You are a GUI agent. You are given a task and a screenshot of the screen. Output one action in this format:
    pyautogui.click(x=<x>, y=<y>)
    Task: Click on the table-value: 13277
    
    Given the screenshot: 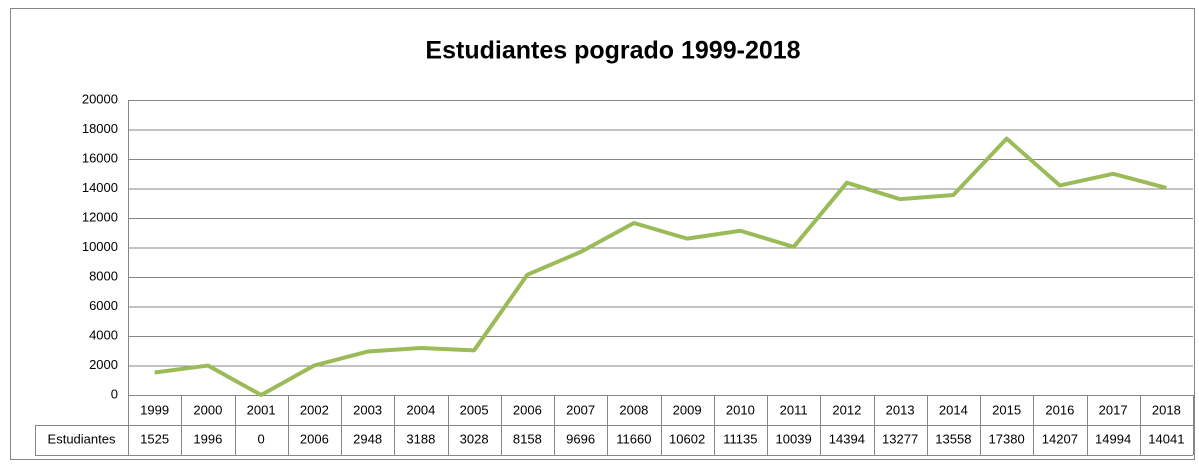 What is the action you would take?
    pyautogui.click(x=900, y=438)
    